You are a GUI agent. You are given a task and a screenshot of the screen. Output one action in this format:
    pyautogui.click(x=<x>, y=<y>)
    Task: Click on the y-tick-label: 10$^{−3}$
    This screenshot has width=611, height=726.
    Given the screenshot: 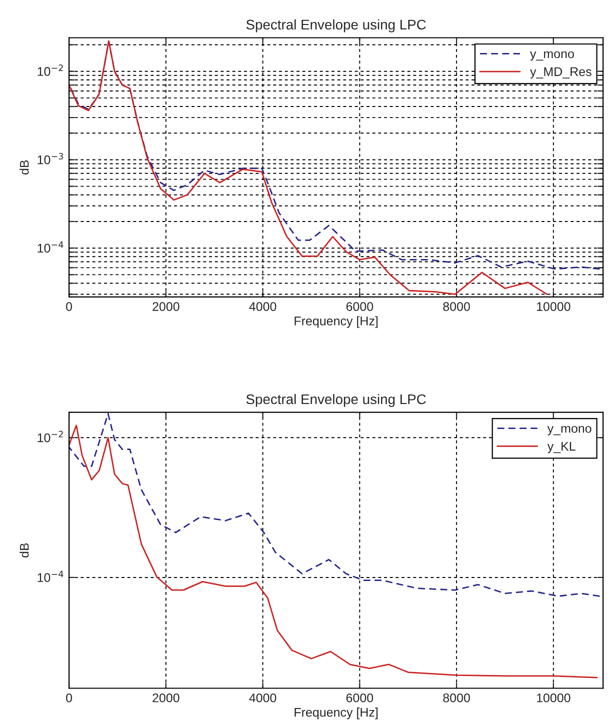 What is the action you would take?
    pyautogui.click(x=51, y=158)
    